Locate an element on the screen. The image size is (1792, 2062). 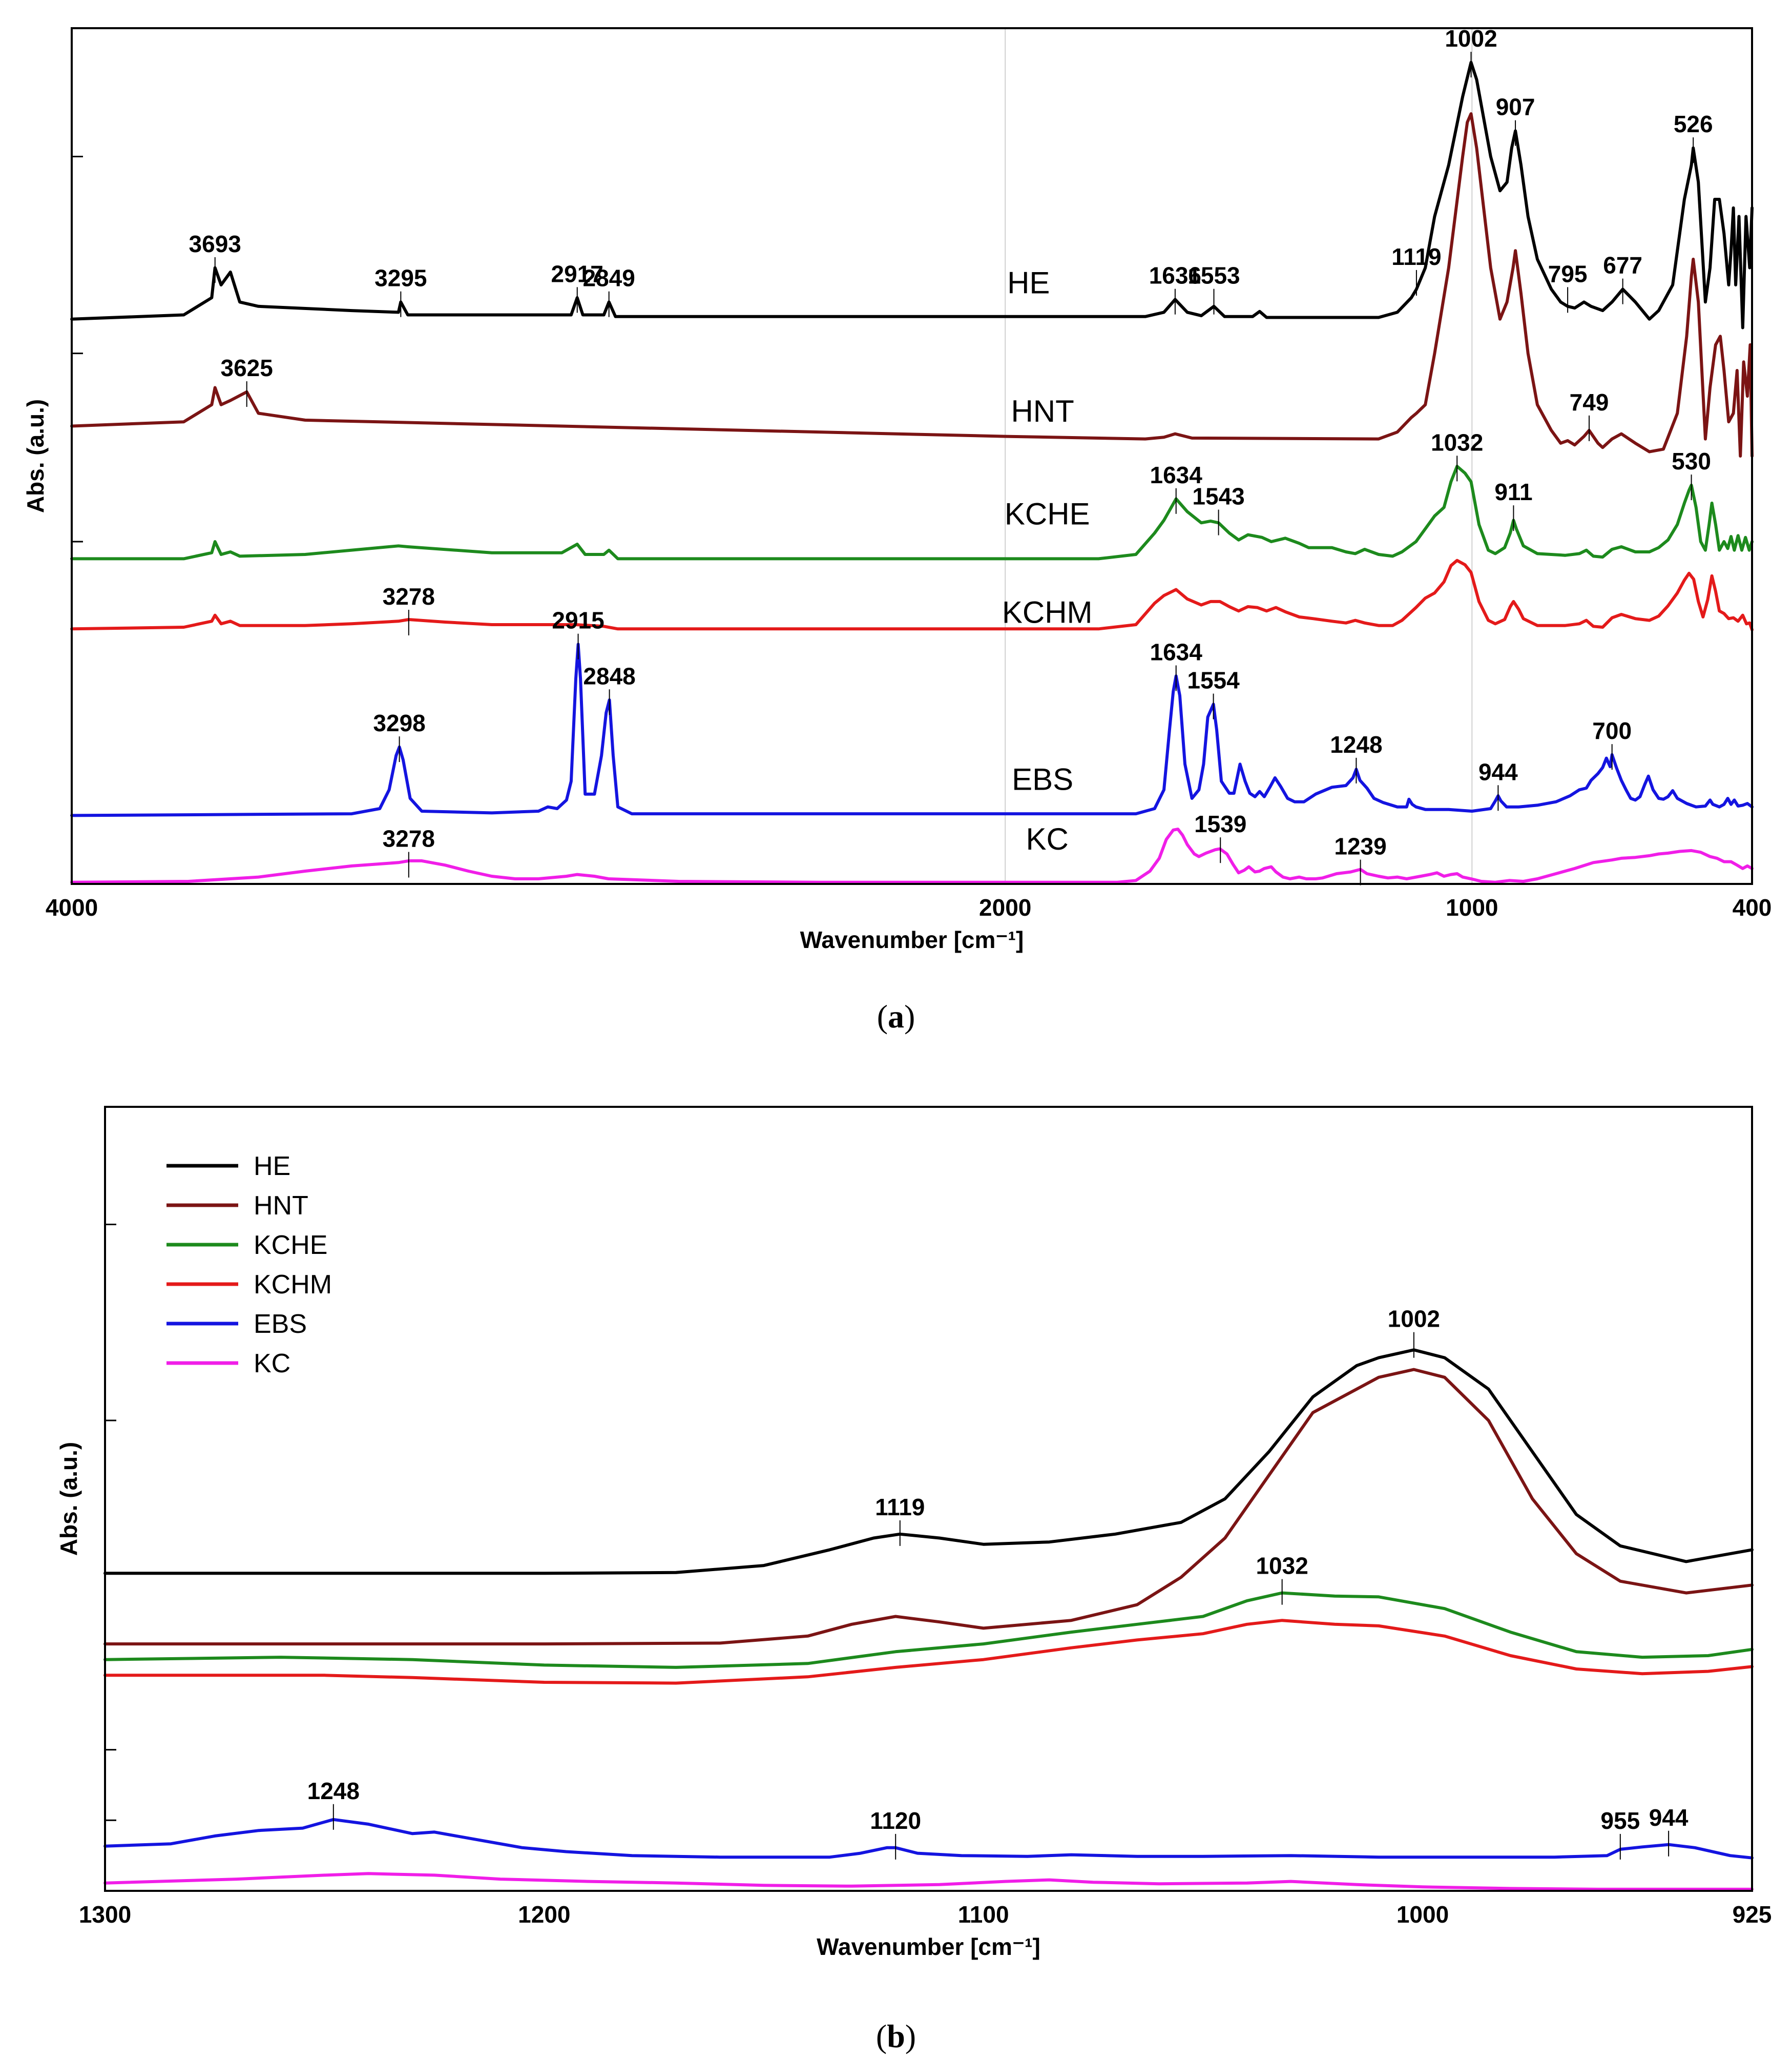
peak-label: 2917 is located at coordinates (577, 273).